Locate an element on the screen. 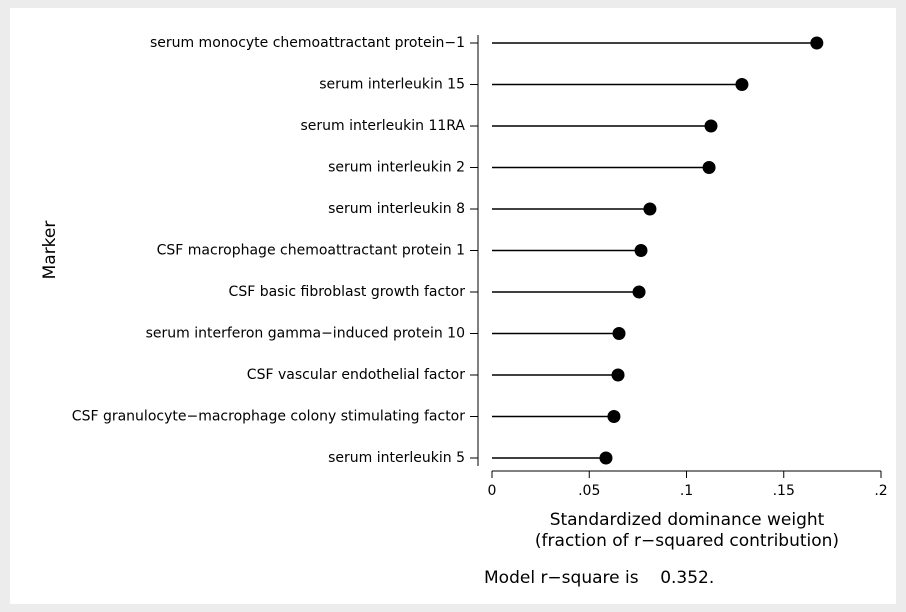 The image size is (906, 612). x-tick-label: 0 is located at coordinates (492, 491).